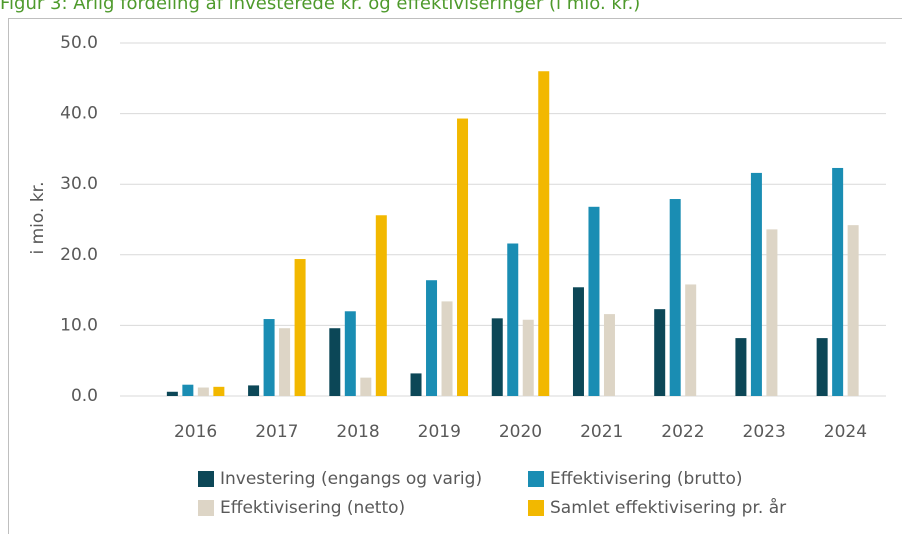 This screenshot has height=534, width=902. I want to click on legend-label: Effektivisering (brutto), so click(646, 479).